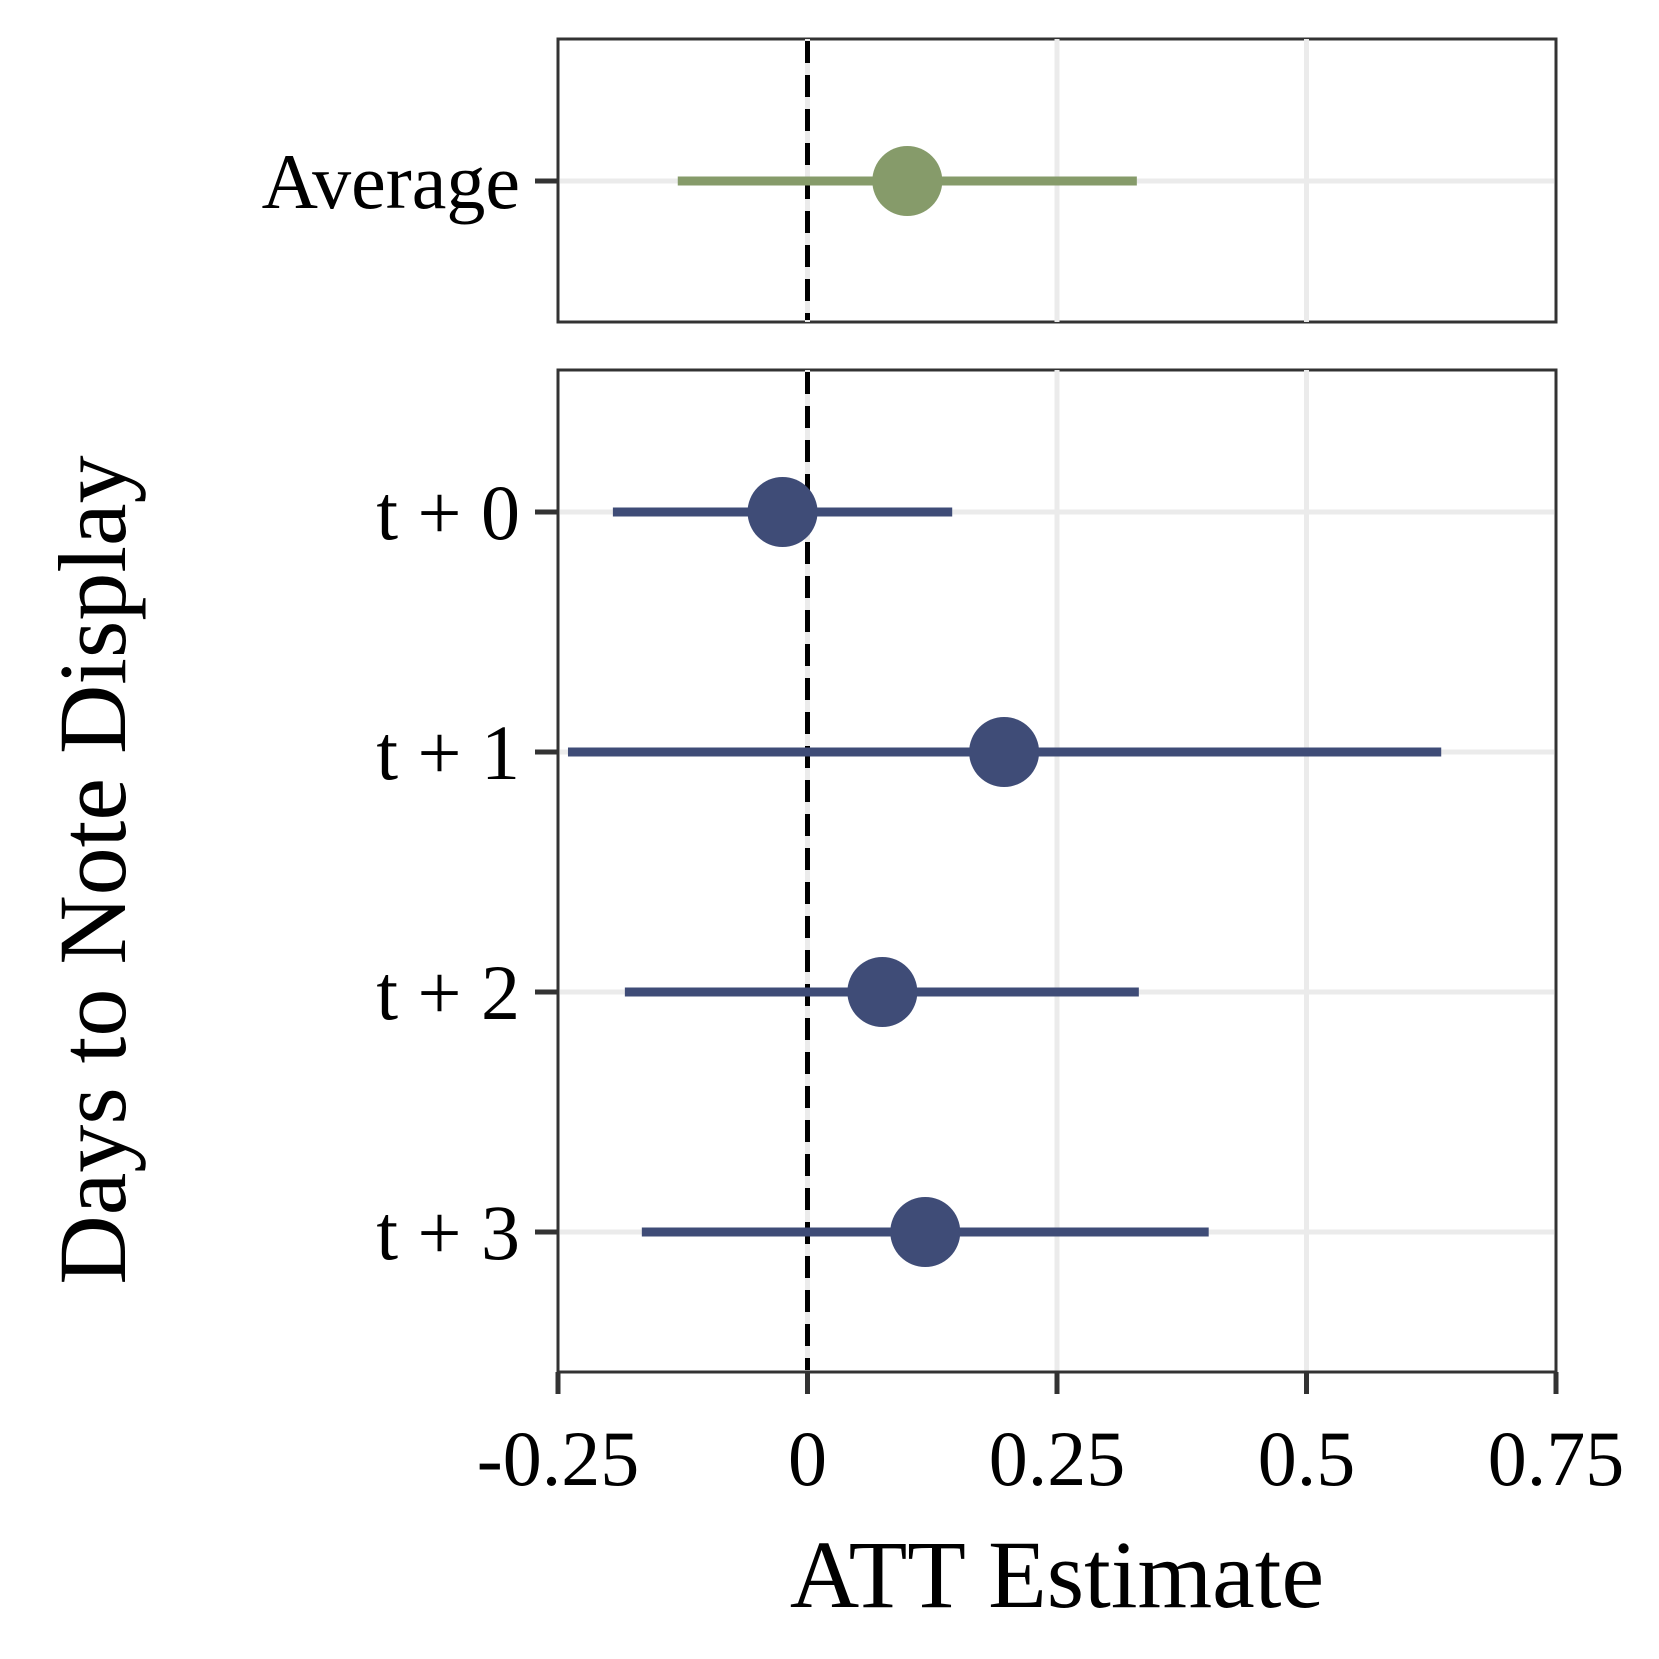 Image resolution: width=1659 pixels, height=1659 pixels. Describe the element at coordinates (807, 1458) in the screenshot. I see `x-tick-label: 0` at that location.